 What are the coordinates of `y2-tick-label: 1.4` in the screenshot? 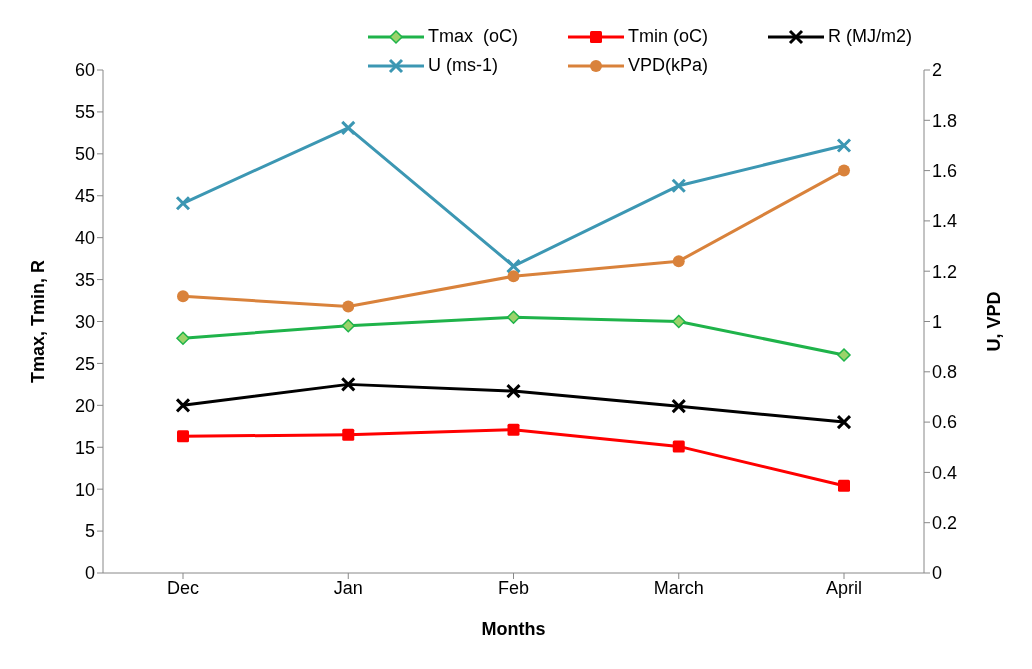 It's located at (945, 221).